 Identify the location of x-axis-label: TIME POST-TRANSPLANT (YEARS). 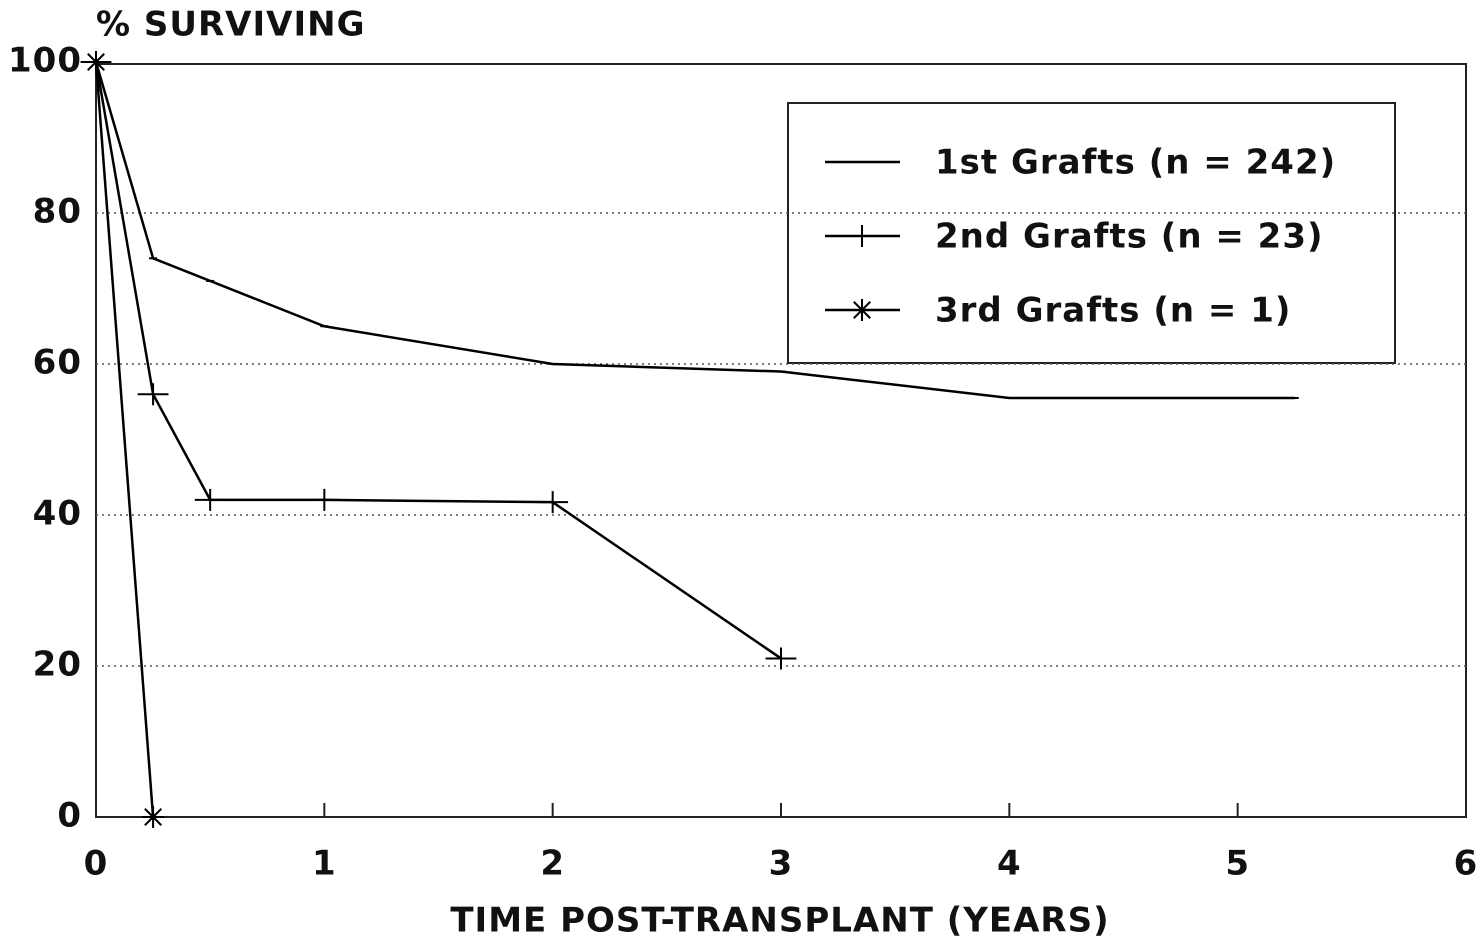
(779, 921).